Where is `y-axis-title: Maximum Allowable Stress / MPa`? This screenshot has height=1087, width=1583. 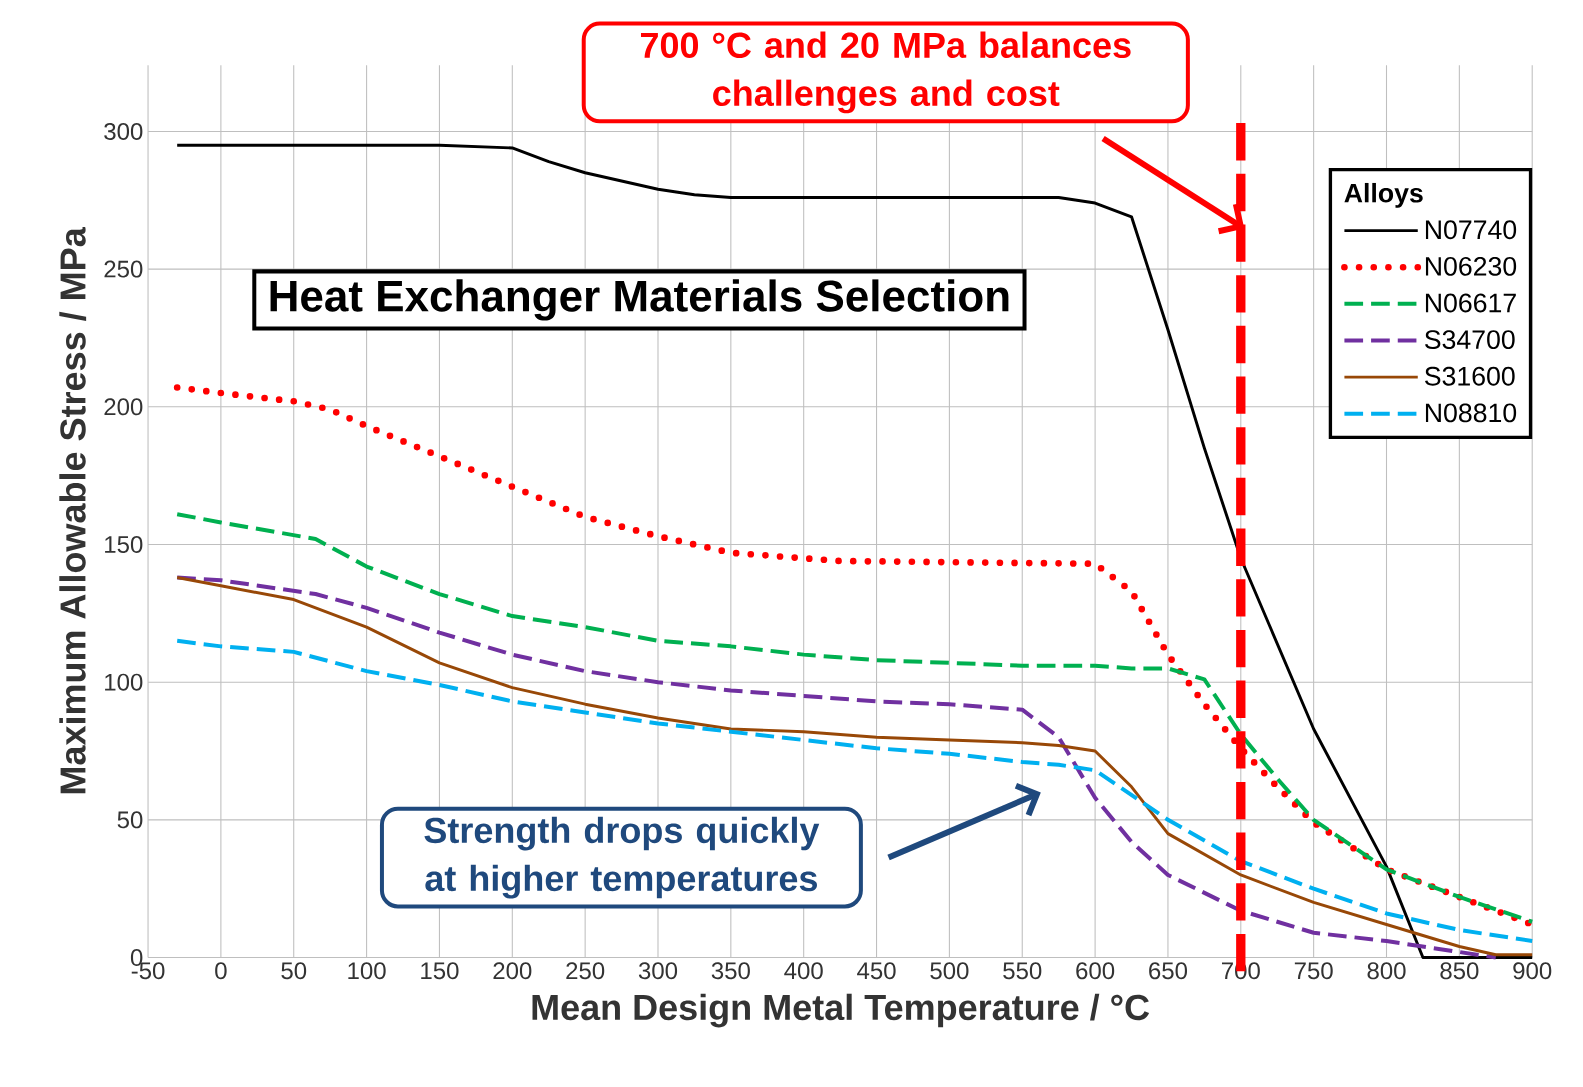
y-axis-title: Maximum Allowable Stress / MPa is located at coordinates (73, 510).